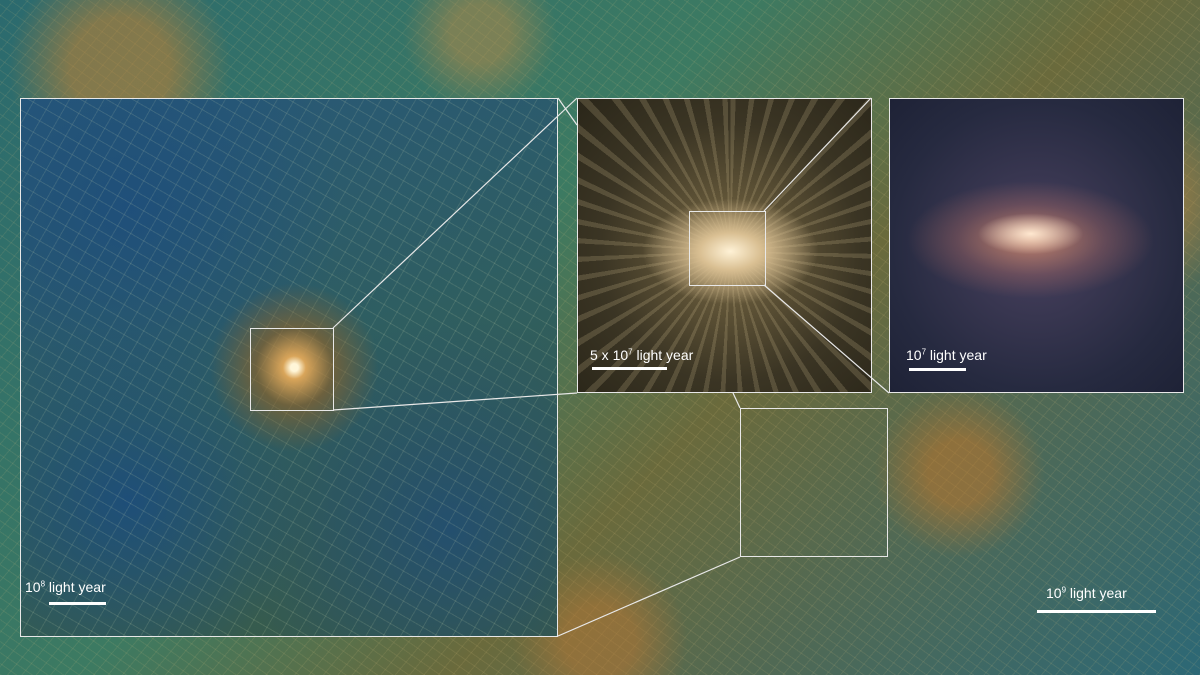 The image size is (1200, 675). What do you see at coordinates (1086, 593) in the screenshot?
I see `scale-label-1e9: 109 light year` at bounding box center [1086, 593].